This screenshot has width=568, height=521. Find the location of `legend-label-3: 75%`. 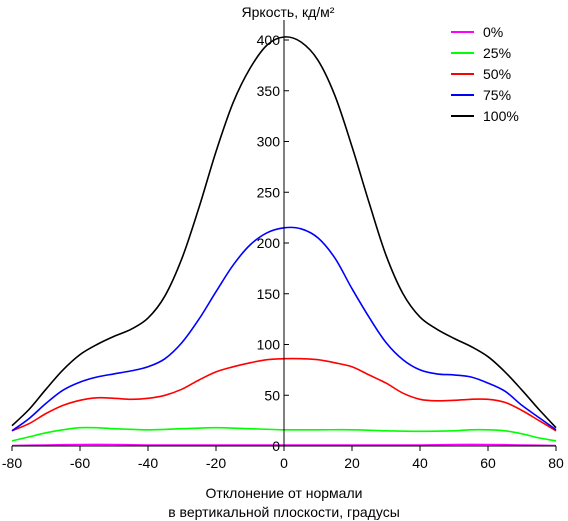

legend-label-3: 75% is located at coordinates (497, 95).